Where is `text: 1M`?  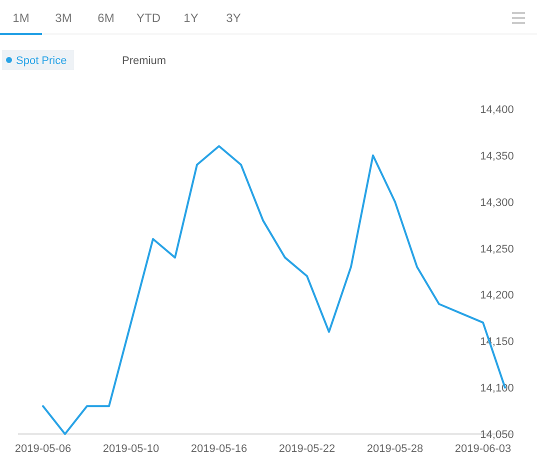 text: 1M is located at coordinates (21, 18).